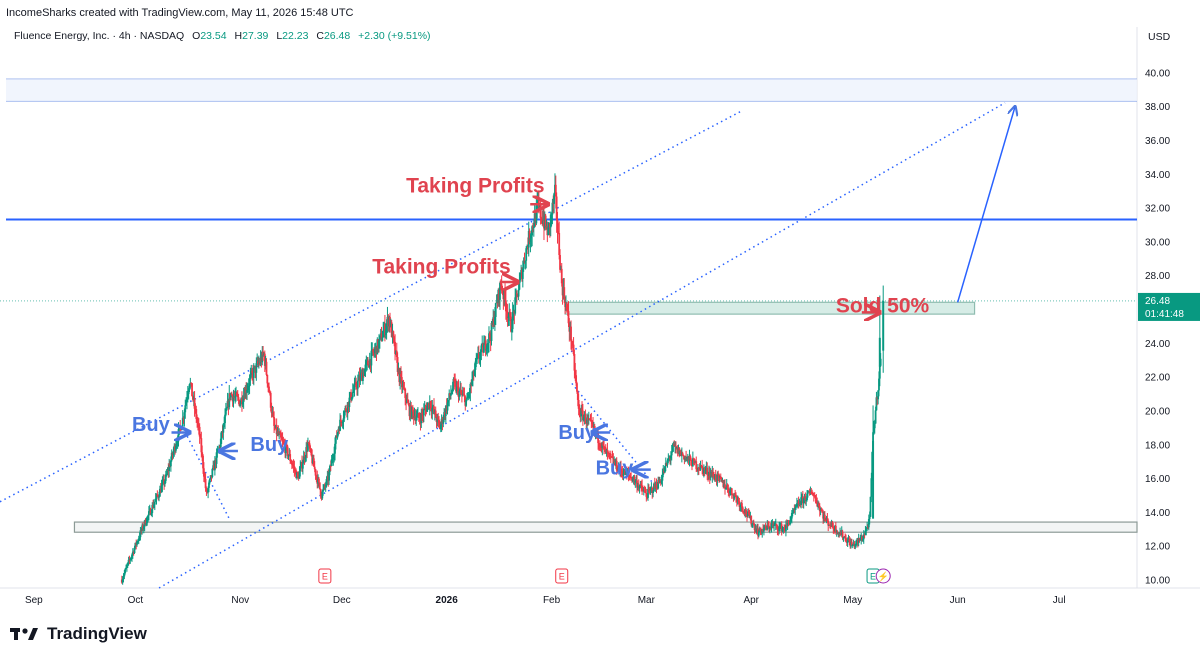  I want to click on x-tick-label: Dec, so click(342, 600).